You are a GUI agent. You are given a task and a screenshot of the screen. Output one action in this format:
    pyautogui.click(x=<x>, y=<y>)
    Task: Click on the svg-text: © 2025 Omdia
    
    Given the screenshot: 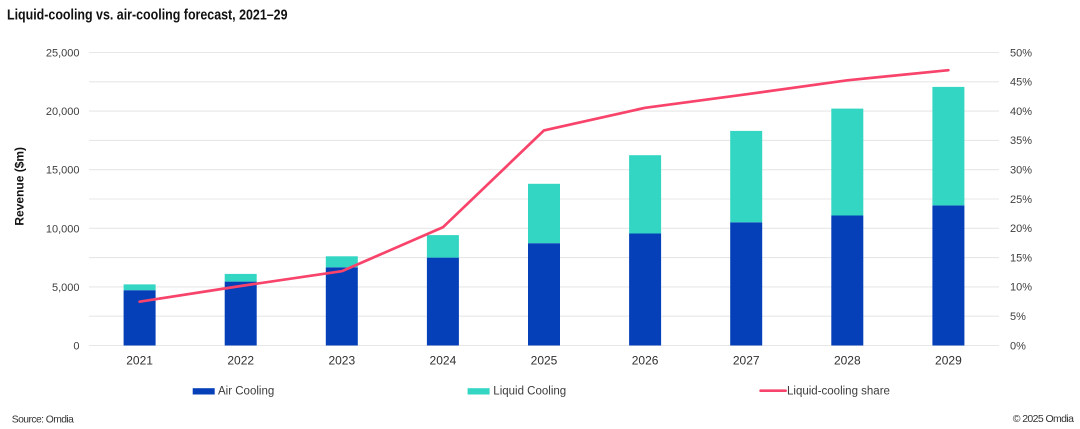 What is the action you would take?
    pyautogui.click(x=1043, y=419)
    